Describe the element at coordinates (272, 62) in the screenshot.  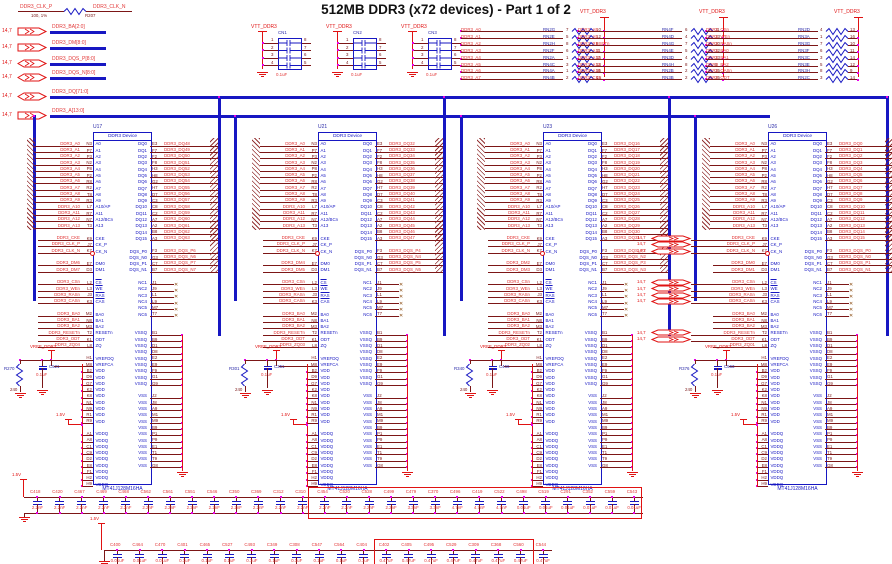
I see `pin-number: 4` at that location.